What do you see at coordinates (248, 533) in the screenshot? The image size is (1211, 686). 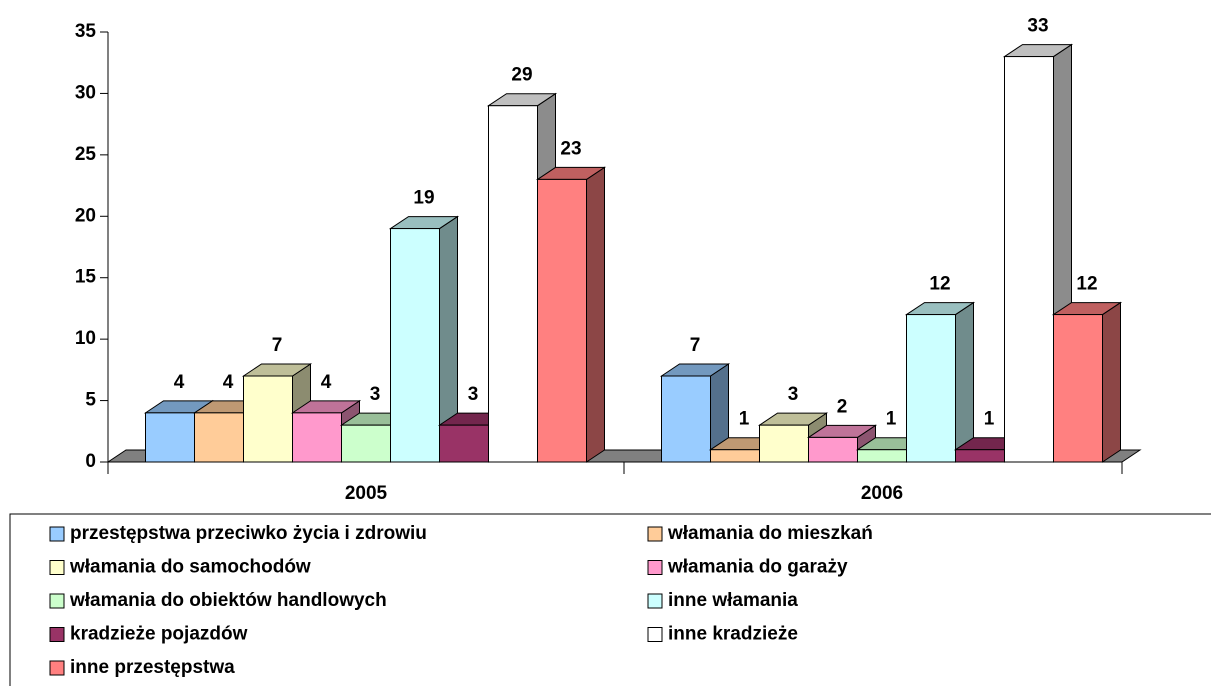 I see `legend-label: przestępstwa przeciwko życia i zdrowiu` at bounding box center [248, 533].